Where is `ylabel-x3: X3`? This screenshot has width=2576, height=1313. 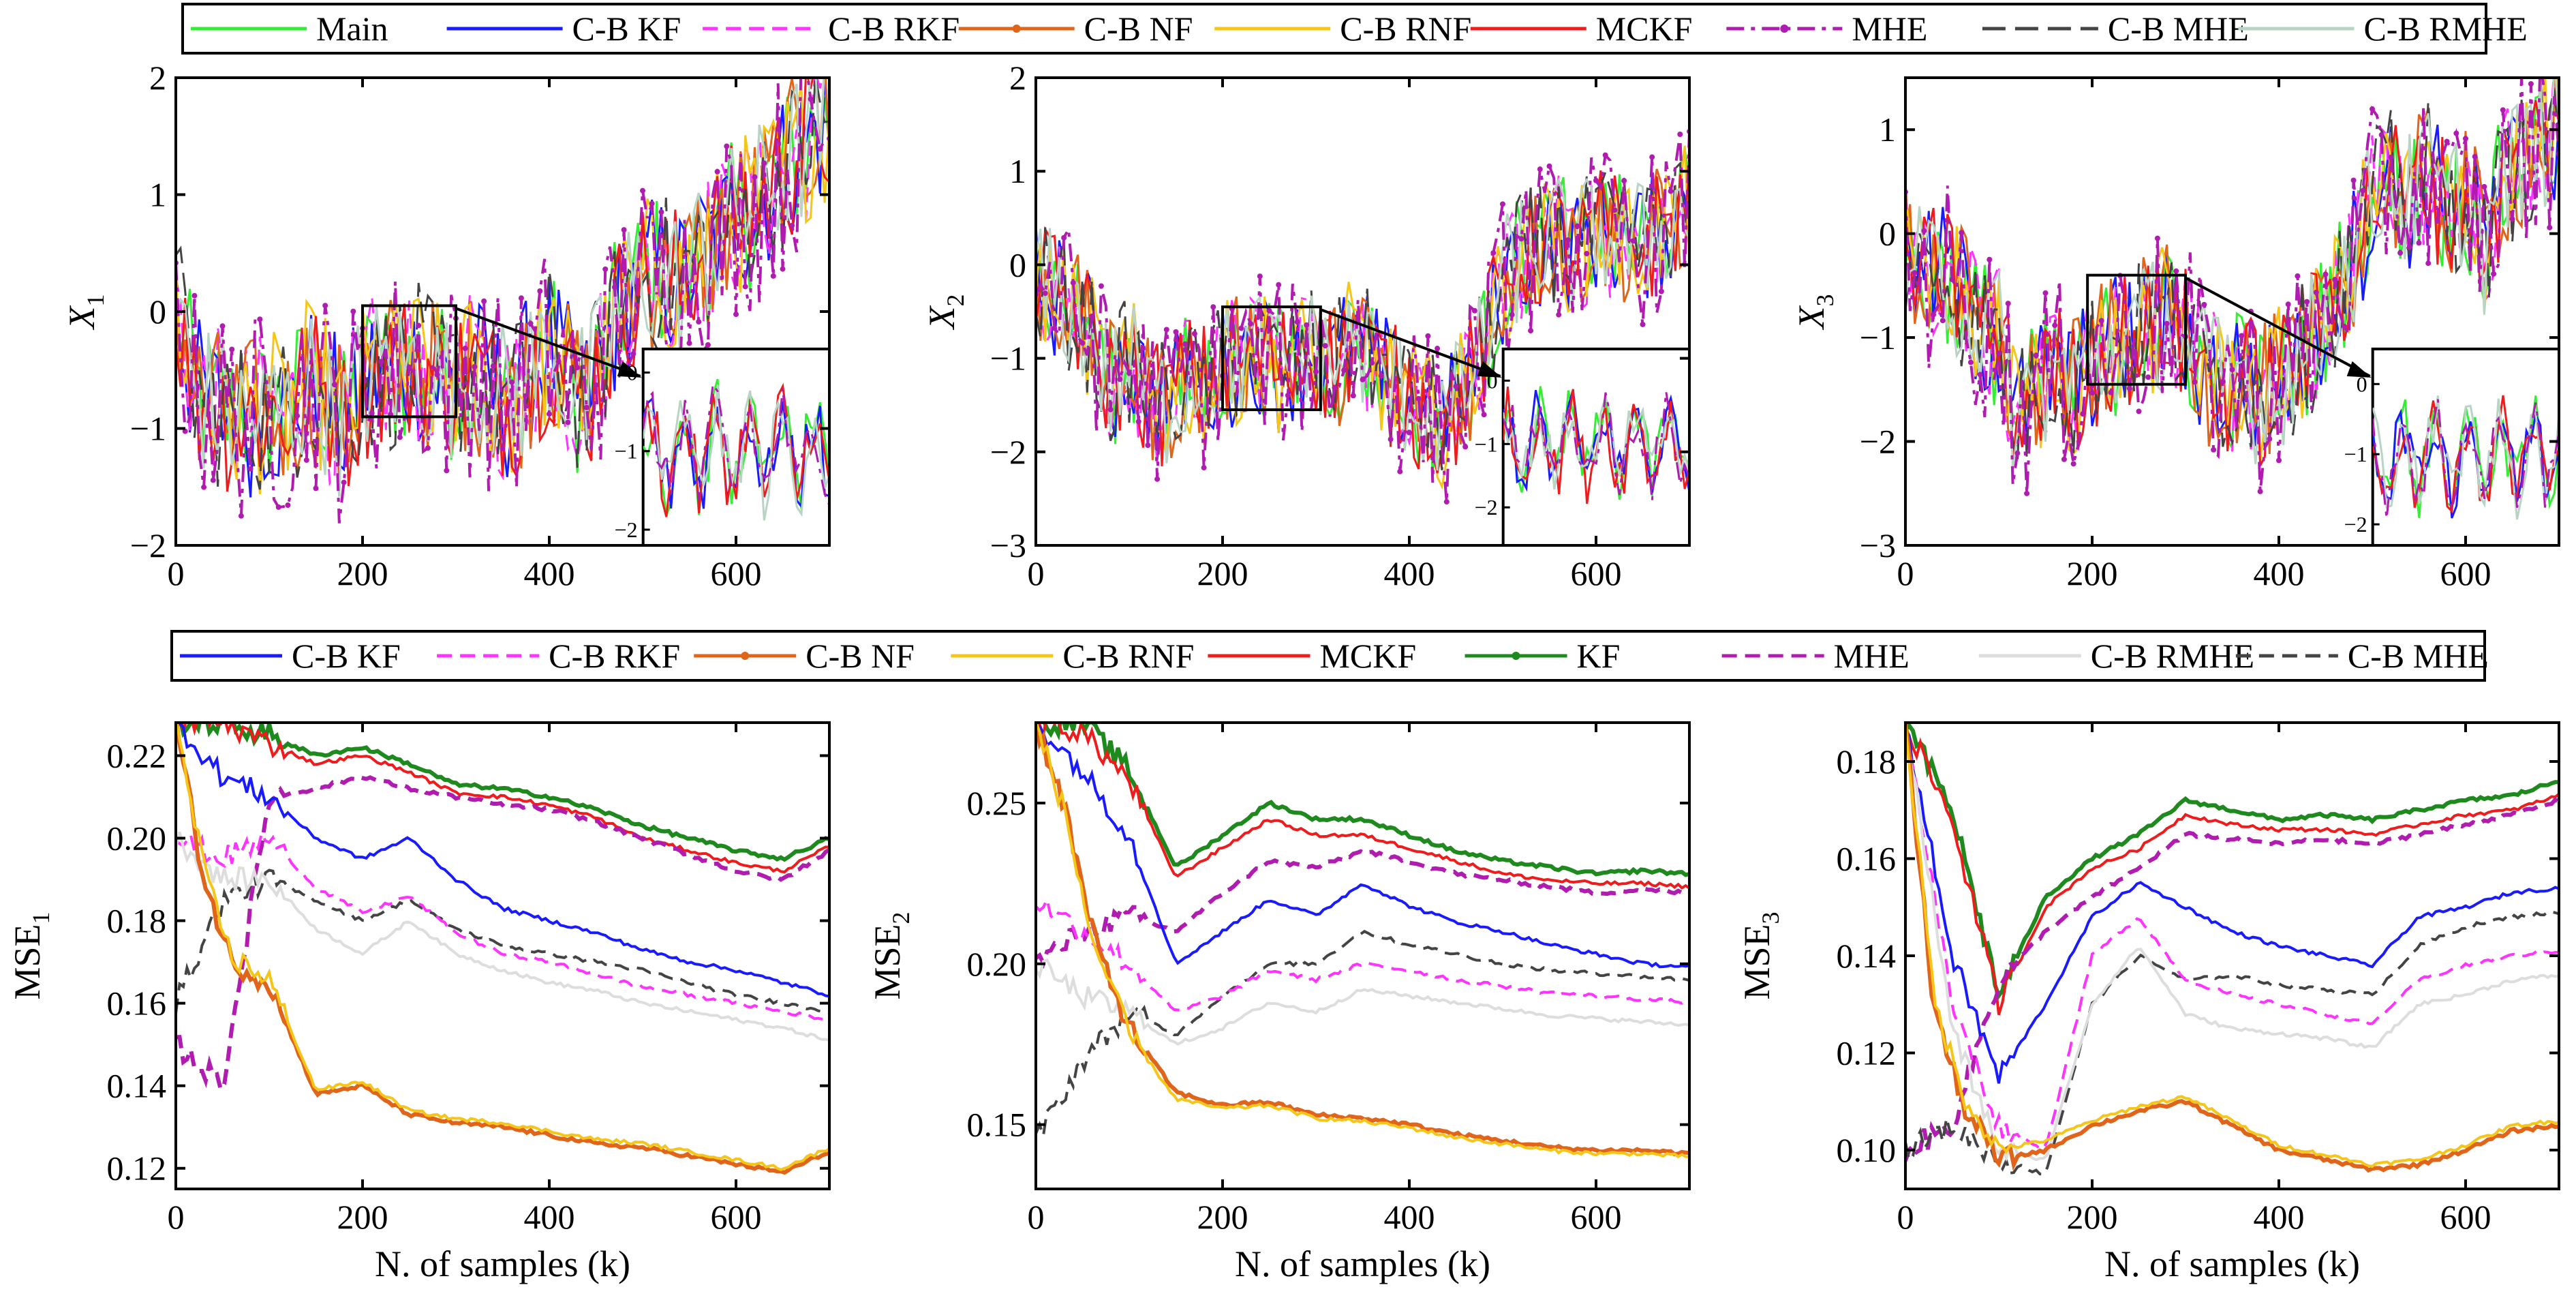 ylabel-x3: X3 is located at coordinates (1815, 313).